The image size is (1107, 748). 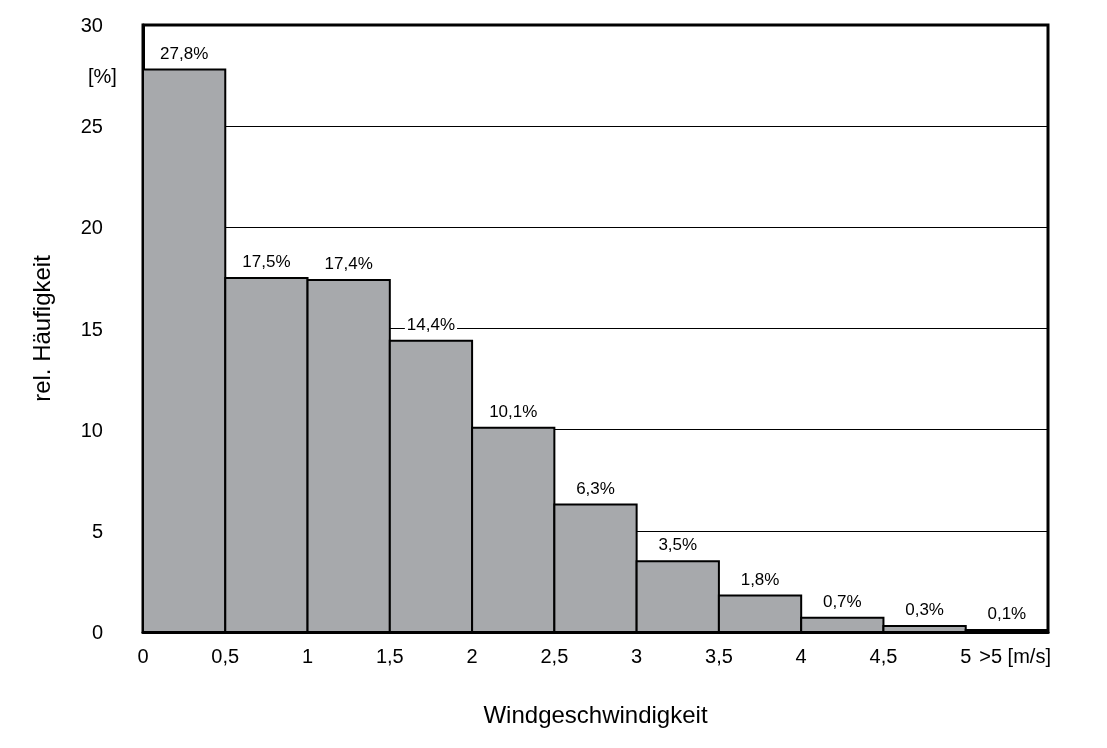 What do you see at coordinates (97, 530) in the screenshot?
I see `y-tick-label: 5` at bounding box center [97, 530].